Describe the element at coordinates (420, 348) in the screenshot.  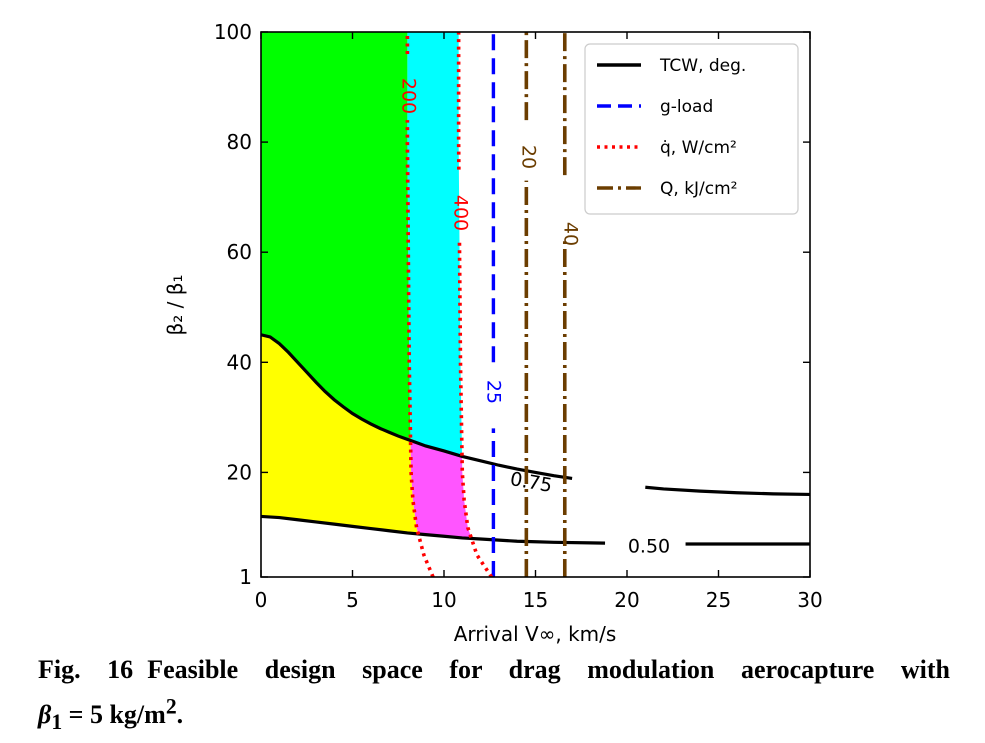
I see `series-line-heat-rate-200-part1` at that location.